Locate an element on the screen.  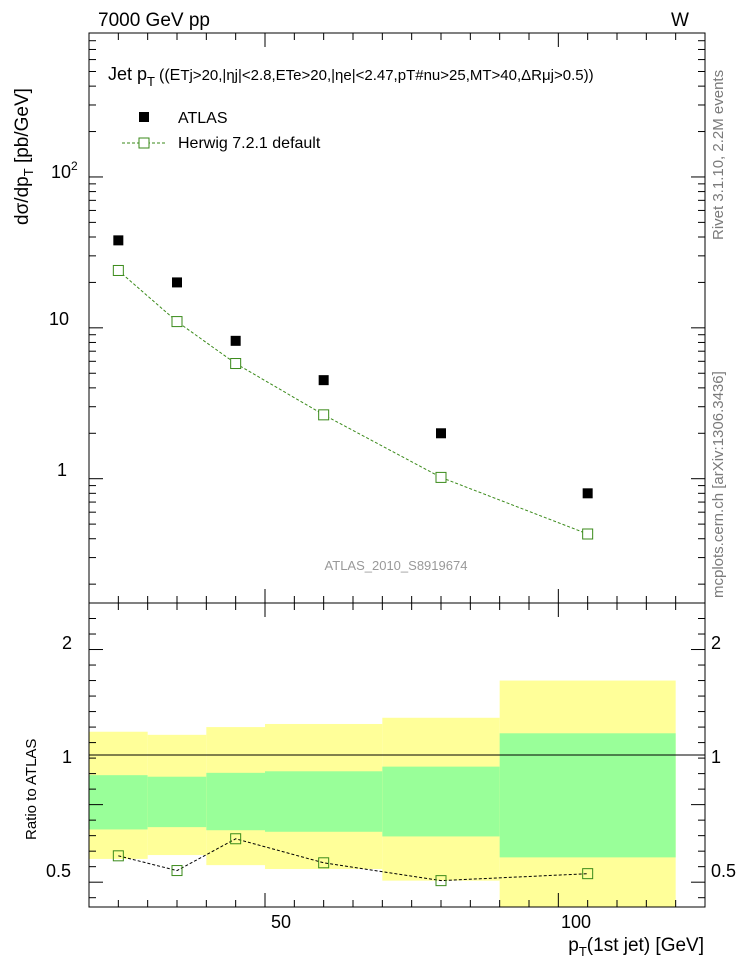
main-ytick-label-100: 102 is located at coordinates (64, 170).